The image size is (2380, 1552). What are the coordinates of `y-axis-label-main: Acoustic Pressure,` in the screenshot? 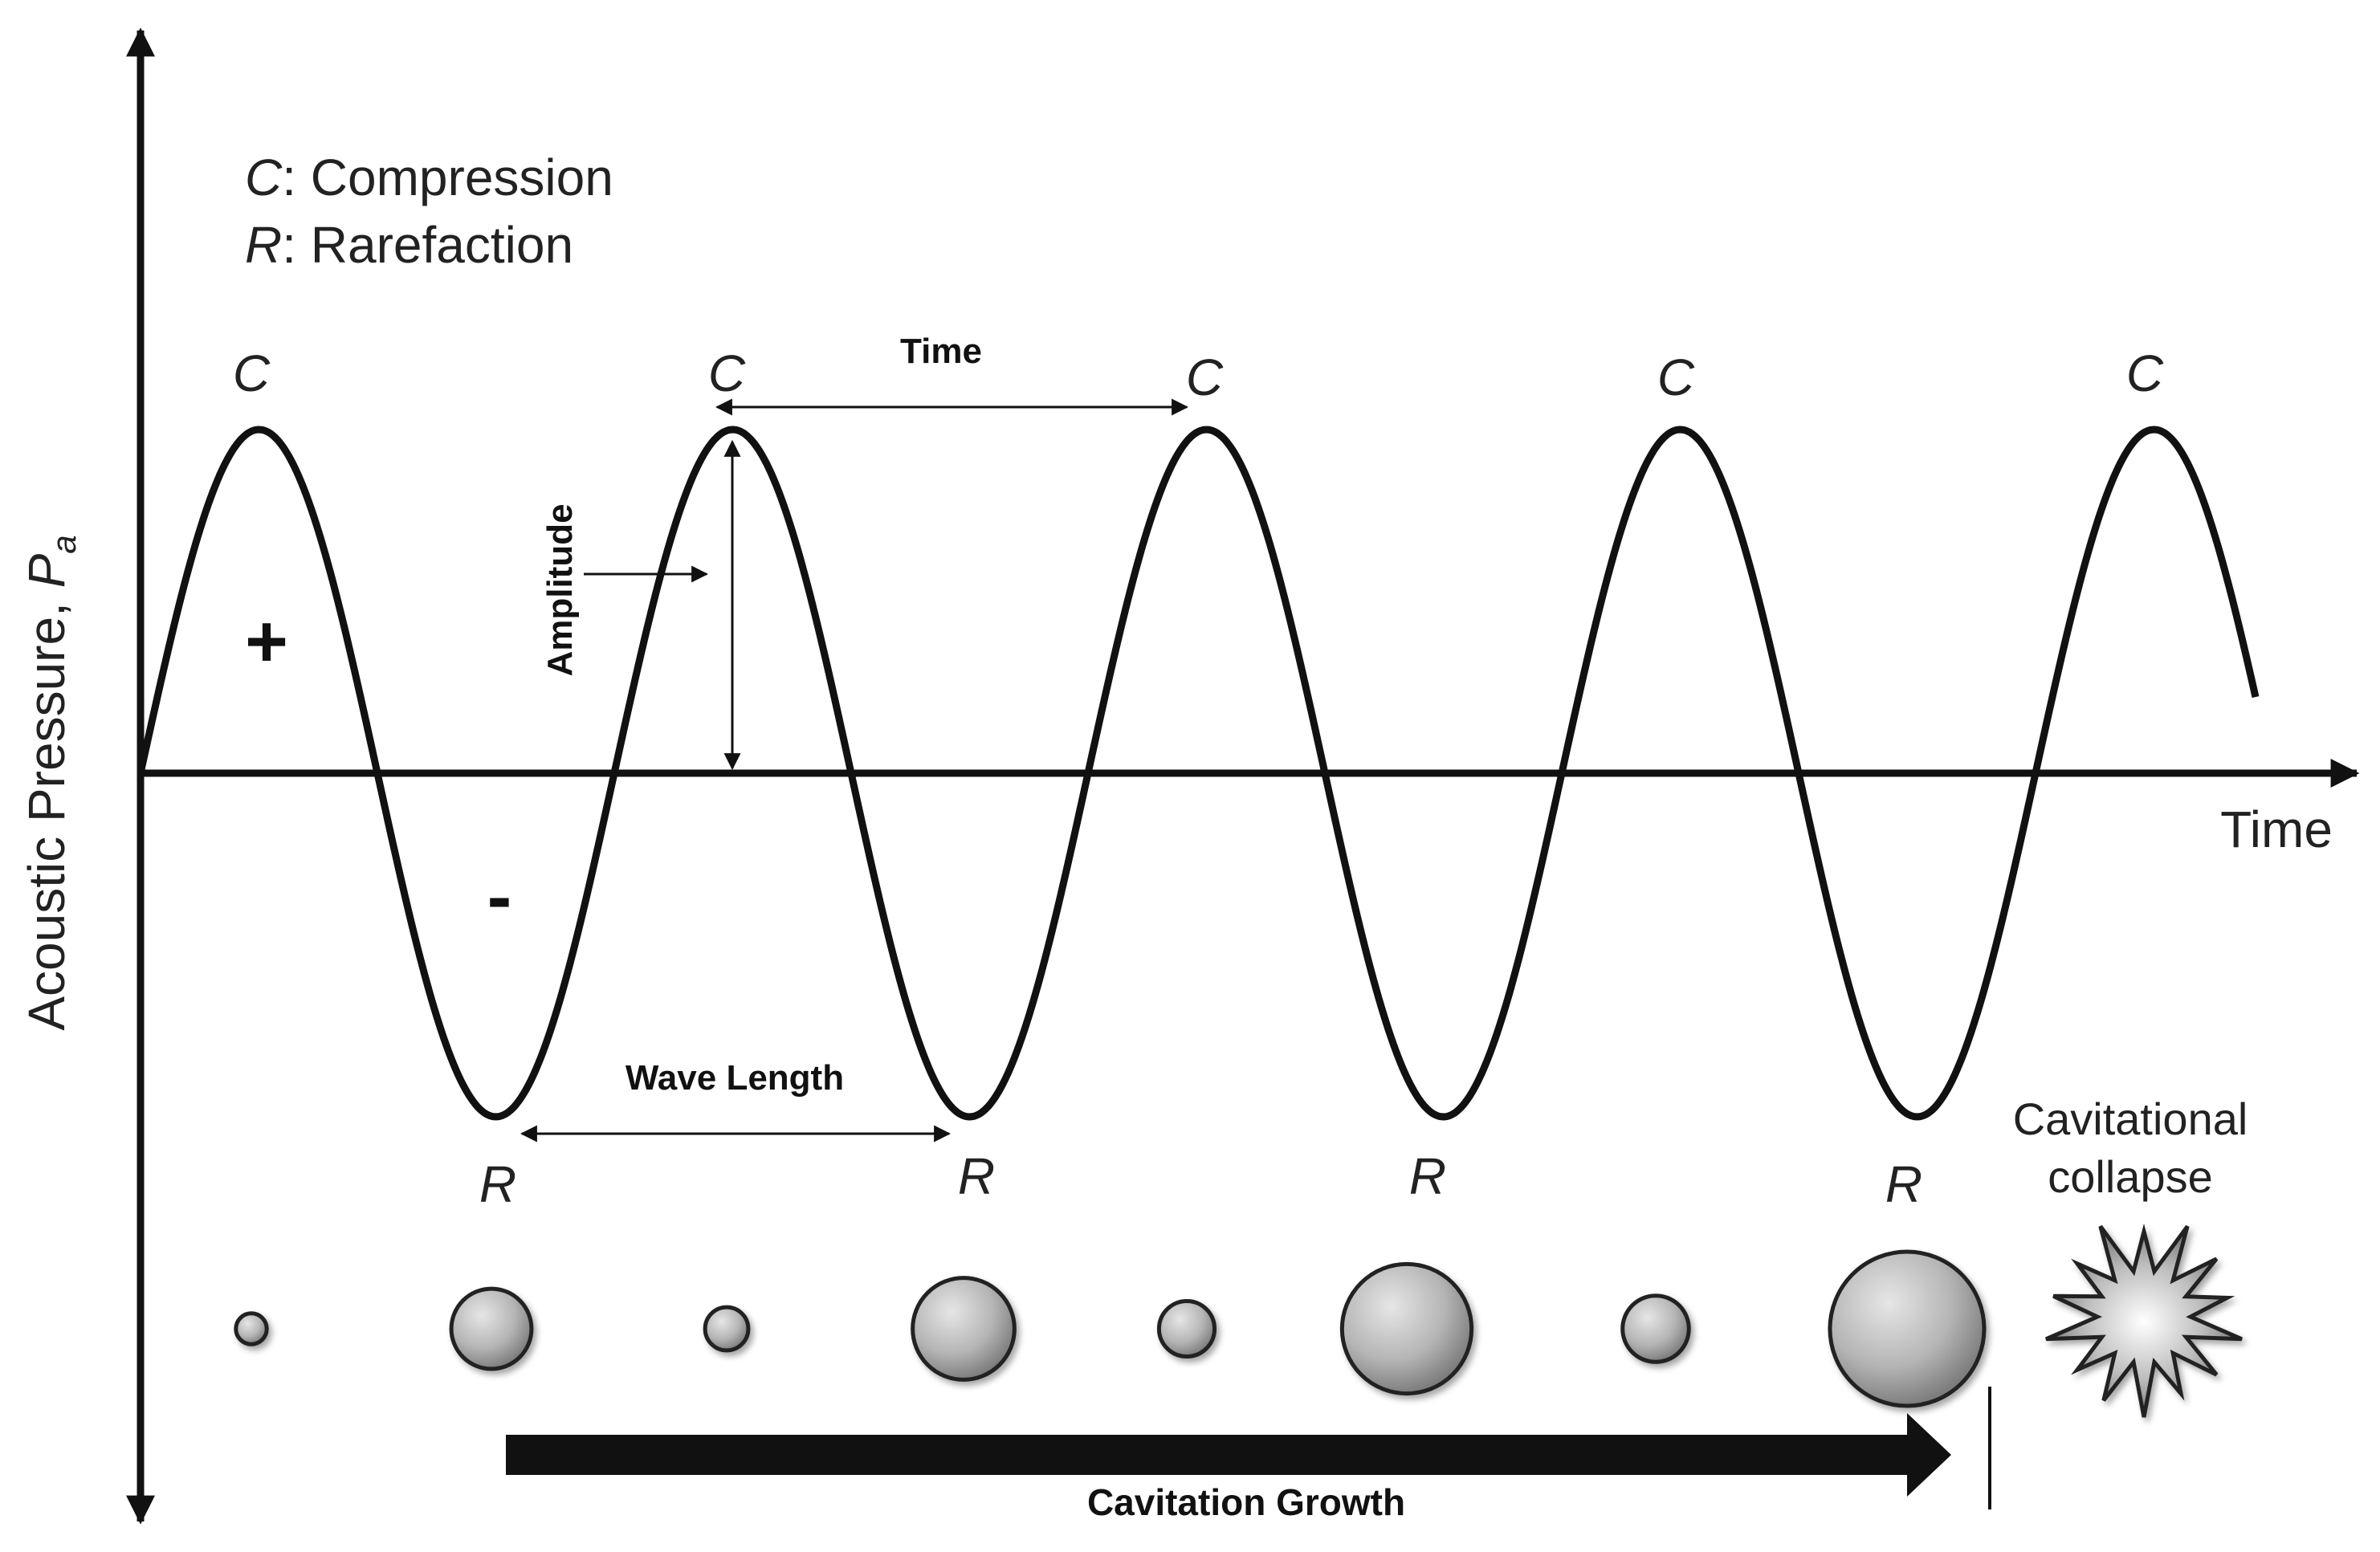 It's located at (46, 809).